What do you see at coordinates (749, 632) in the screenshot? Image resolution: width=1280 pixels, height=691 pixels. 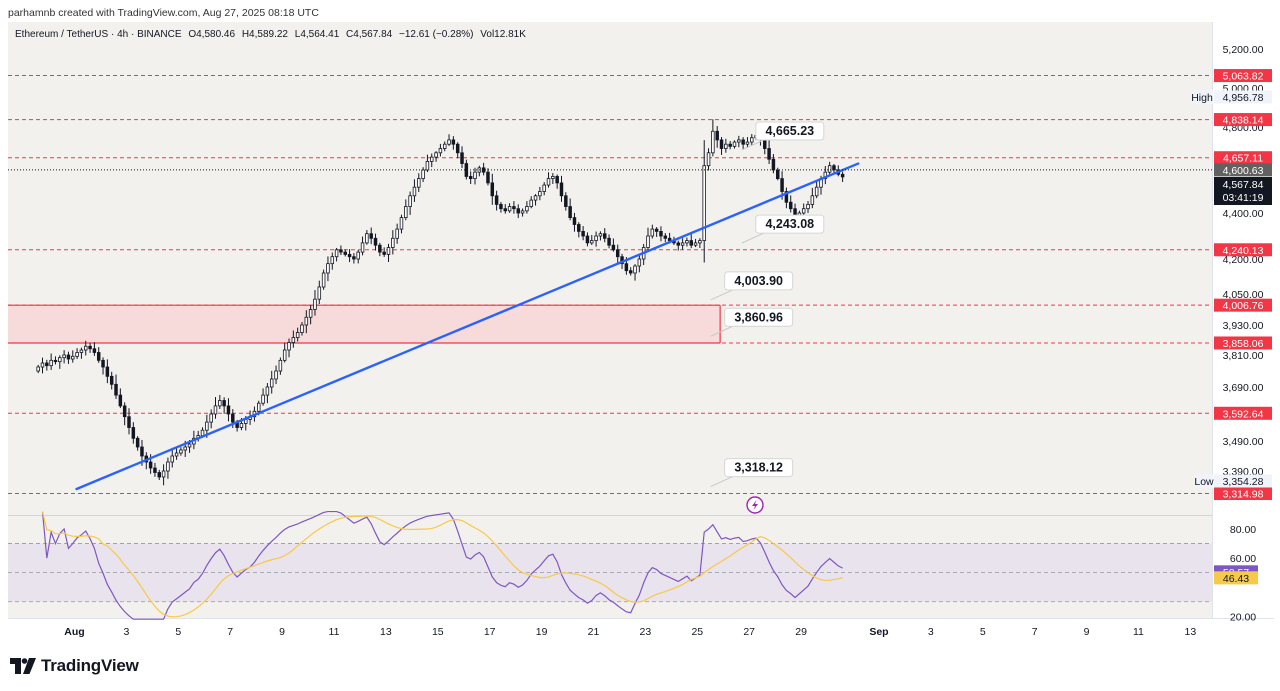 I see `time-tick-label: 27` at bounding box center [749, 632].